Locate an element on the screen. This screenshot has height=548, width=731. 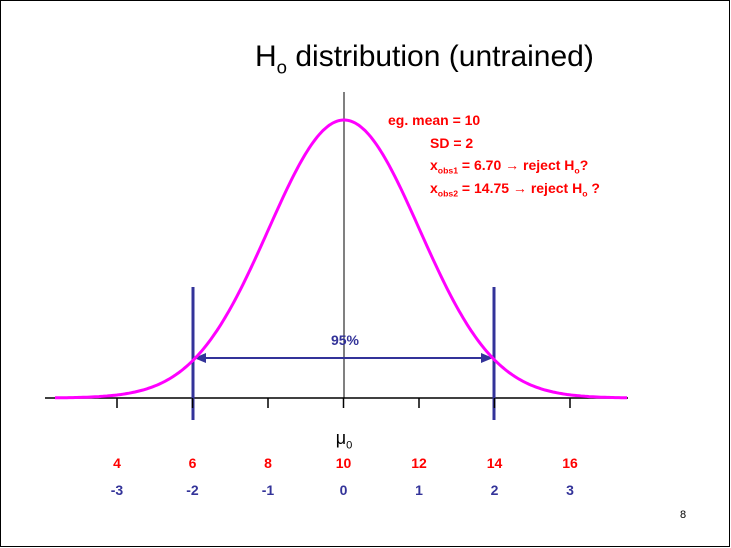
title: Ho distribution (untrained) is located at coordinates (424, 59).